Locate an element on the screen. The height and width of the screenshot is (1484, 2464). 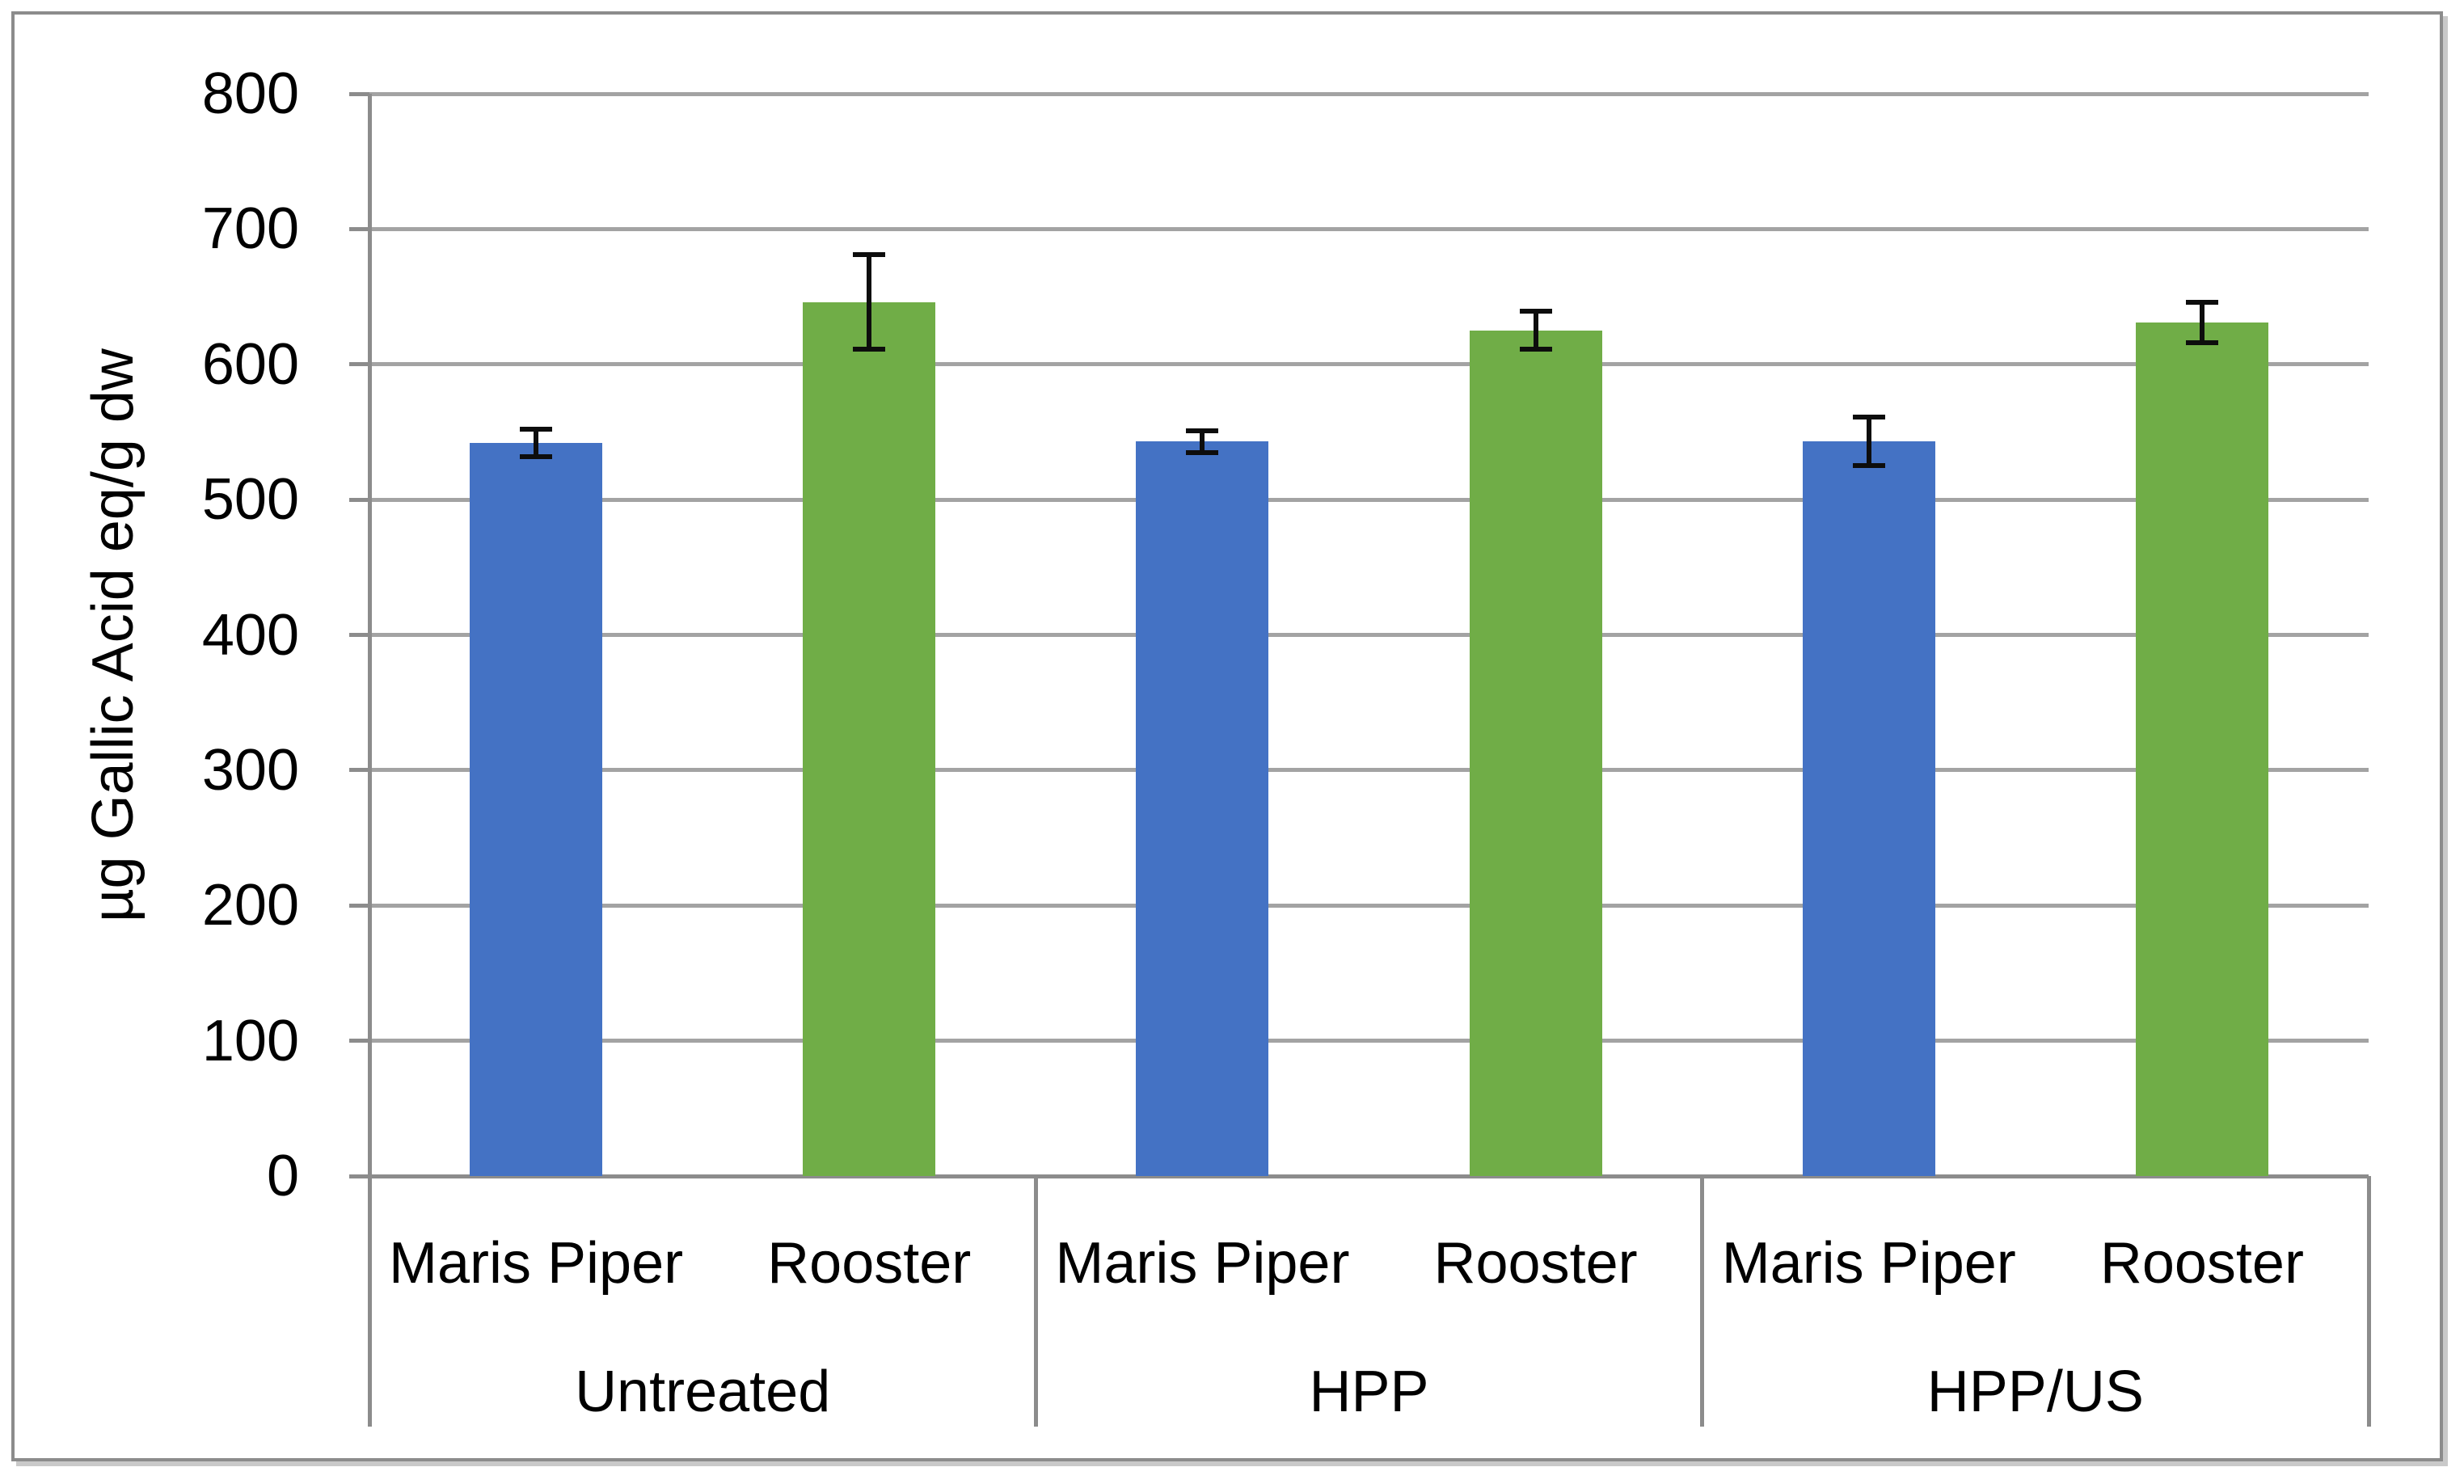
y-tick-label: 500 is located at coordinates (250, 500).